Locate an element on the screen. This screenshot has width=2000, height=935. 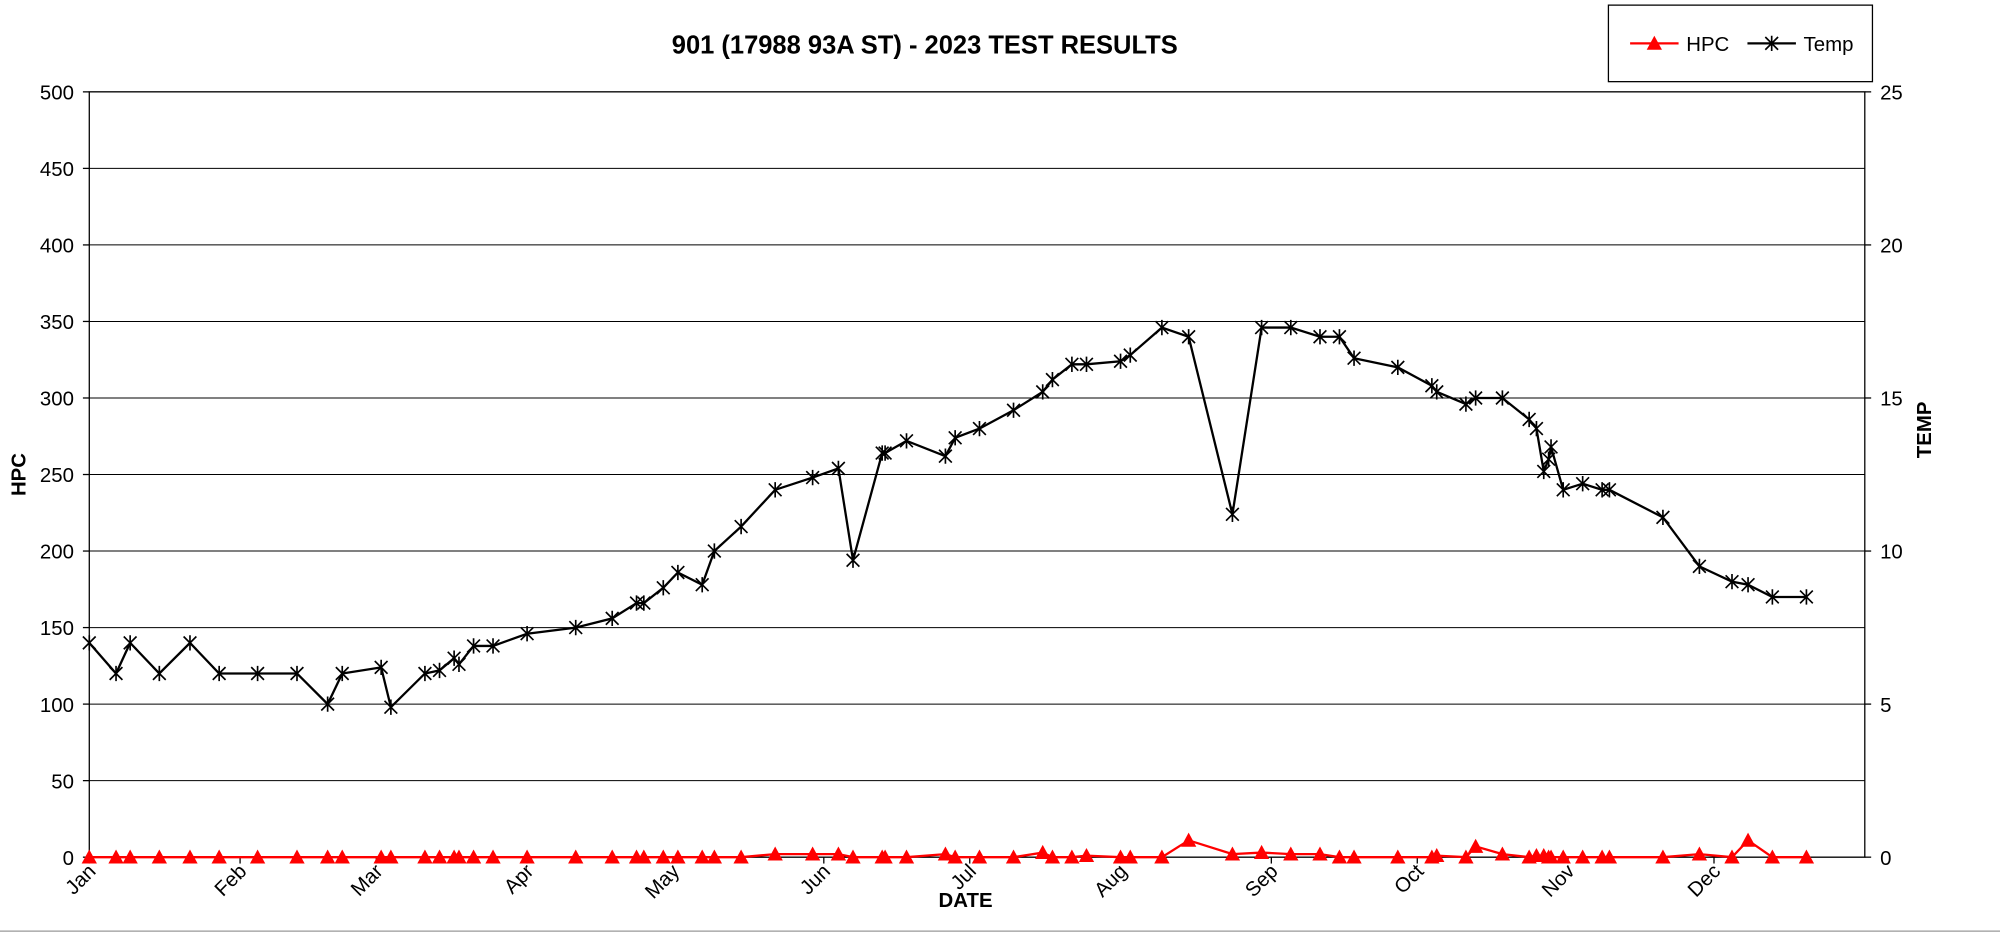
y-tick-label: 100 is located at coordinates (57, 706).